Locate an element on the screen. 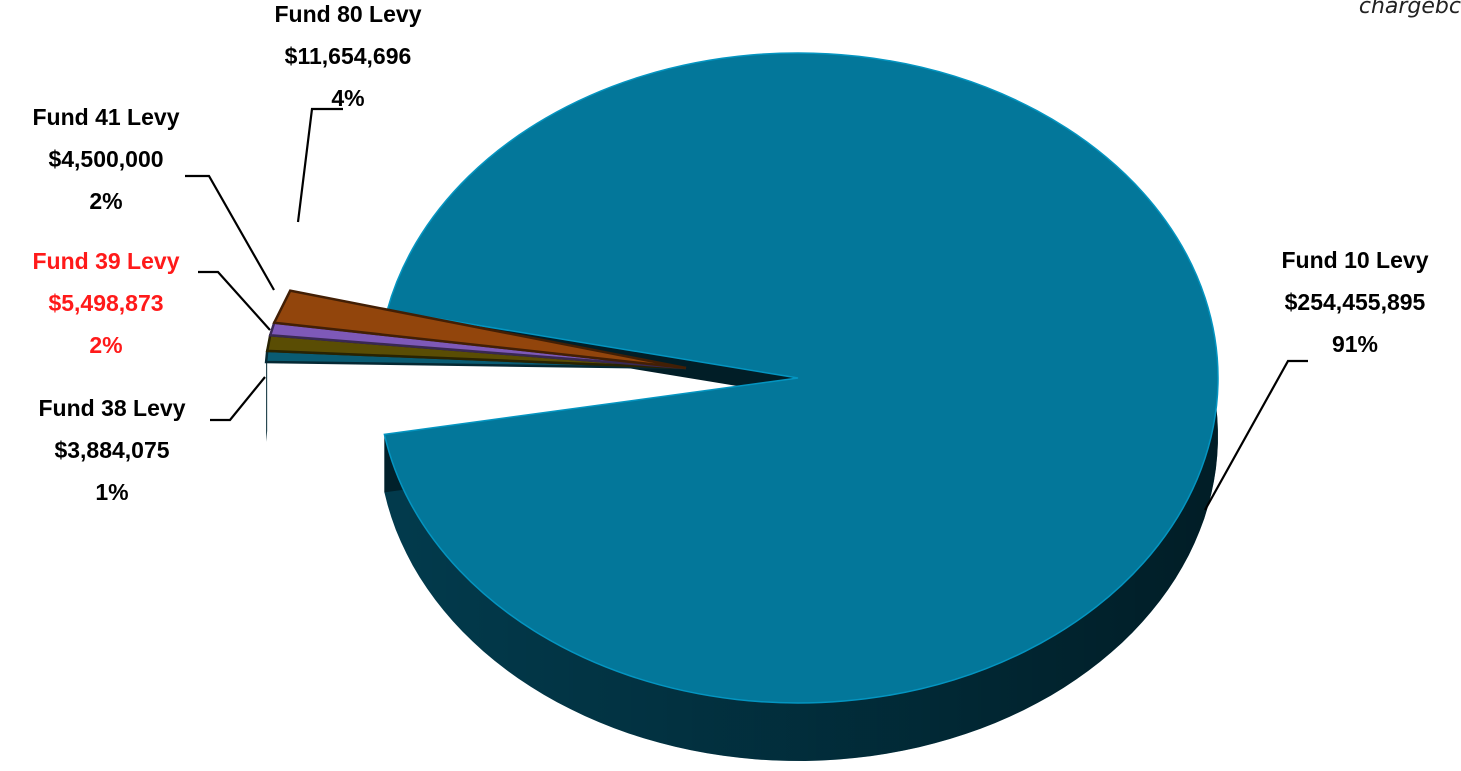  data-label-percent-fund80: 4% is located at coordinates (347, 98).